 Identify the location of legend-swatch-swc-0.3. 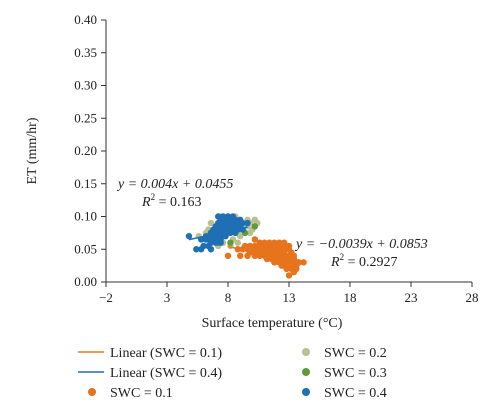
(306, 372).